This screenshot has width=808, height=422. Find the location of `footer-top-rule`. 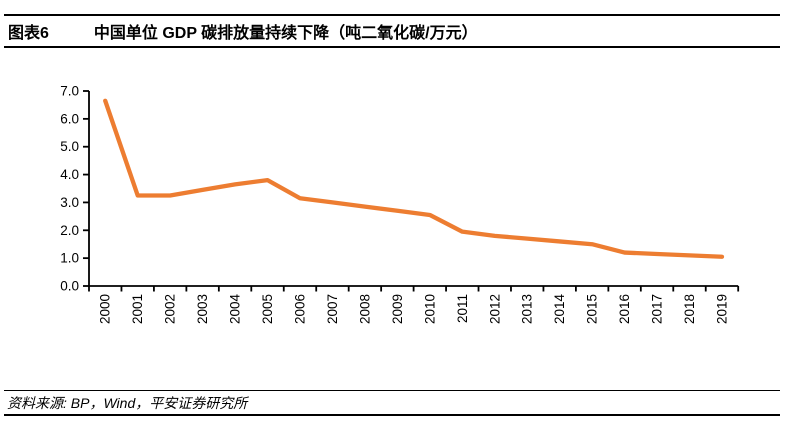

footer-top-rule is located at coordinates (392, 390).